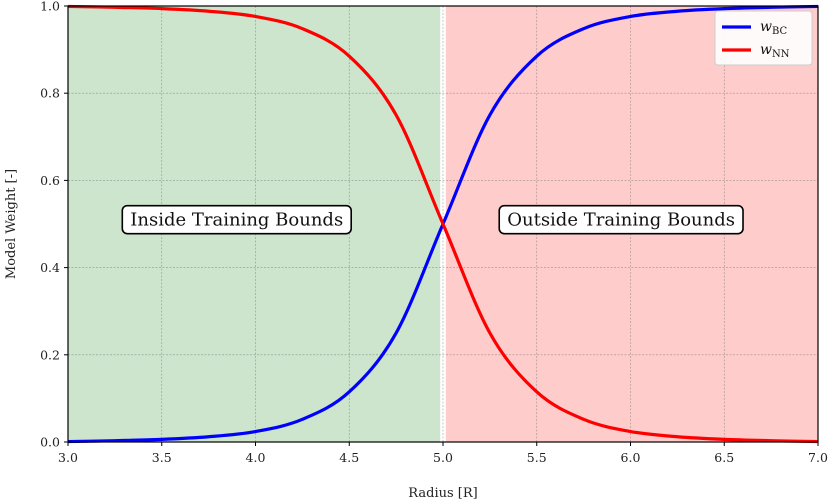  Describe the element at coordinates (50, 442) in the screenshot. I see `y-tick-label-0: 0.0` at that location.